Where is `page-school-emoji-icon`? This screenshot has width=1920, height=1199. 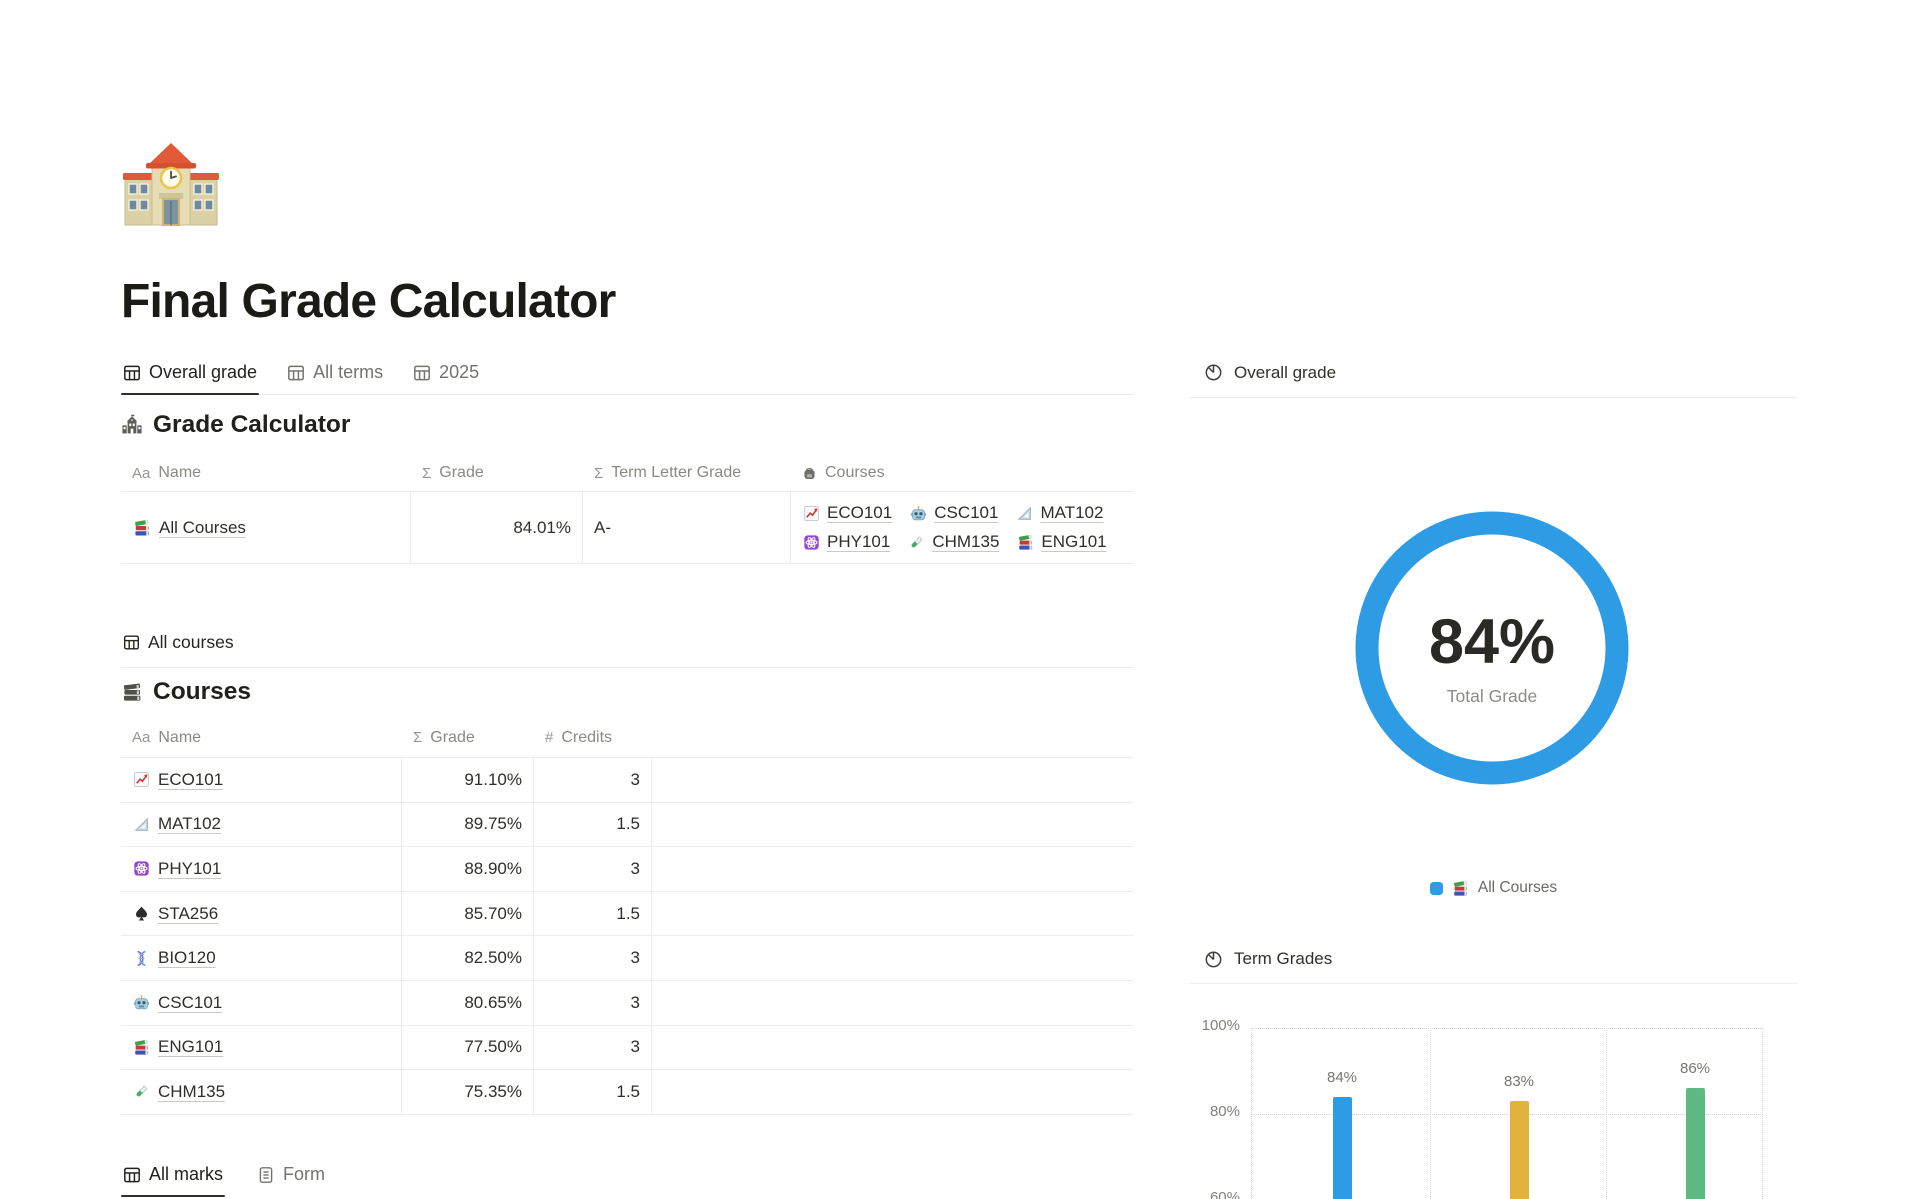
page-school-emoji-icon is located at coordinates (171, 185).